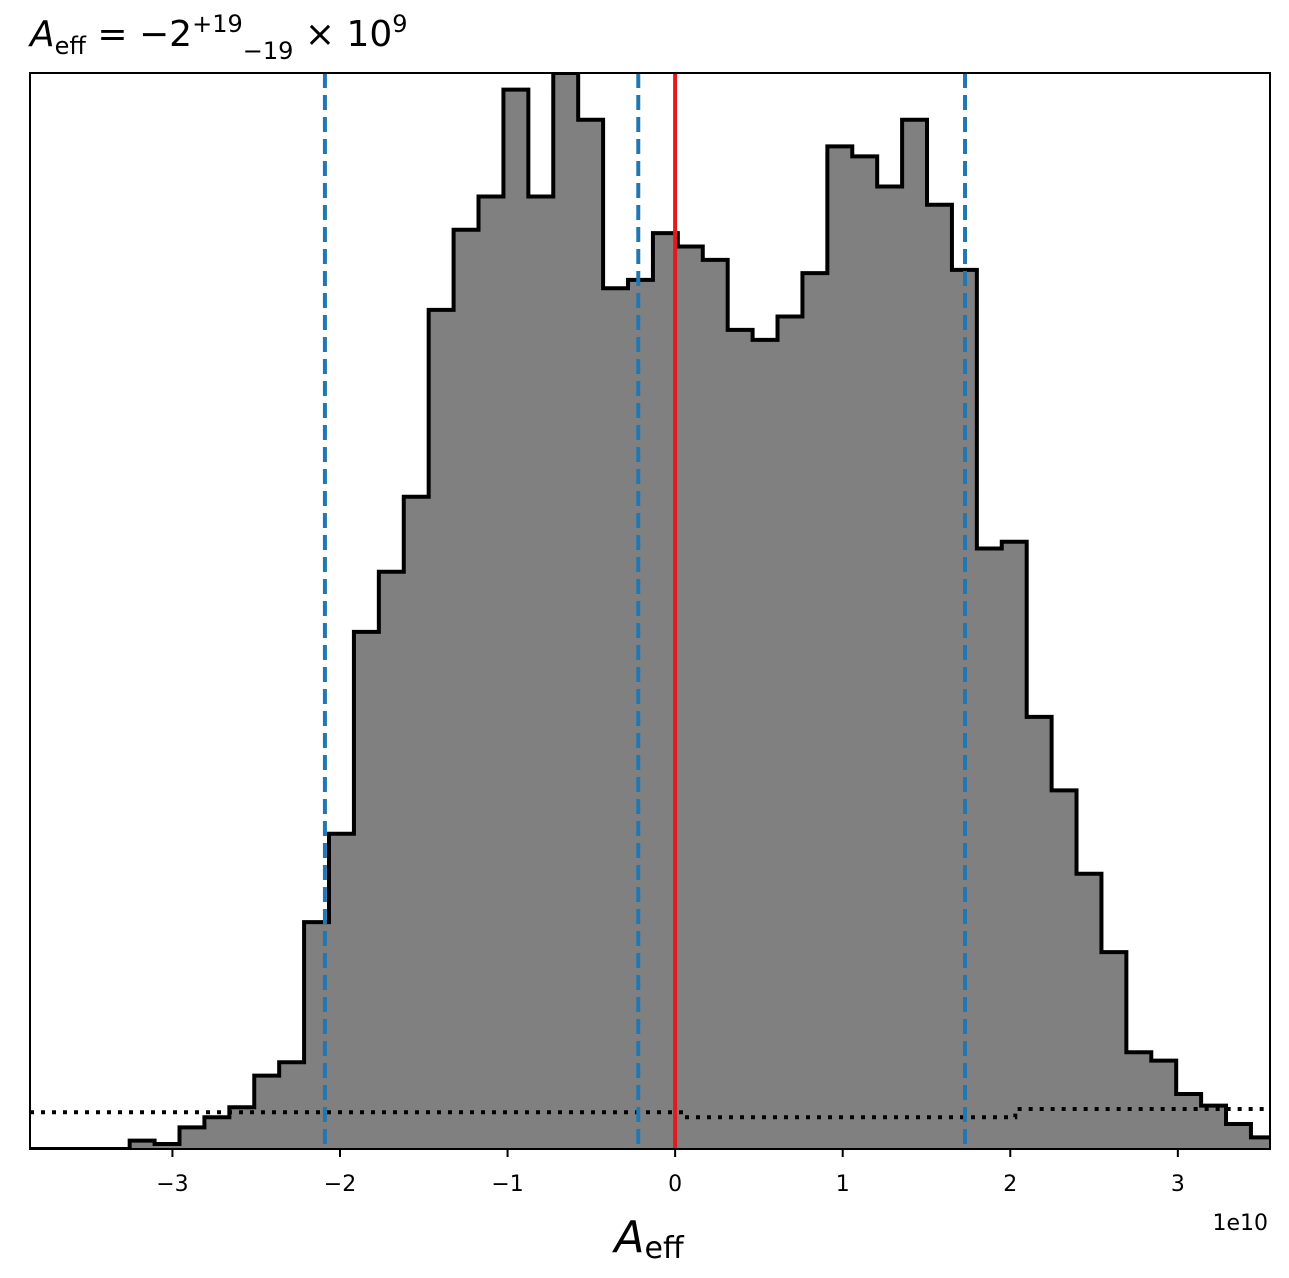 The height and width of the screenshot is (1278, 1289). I want to click on x-tick-label: −3, so click(172, 1184).